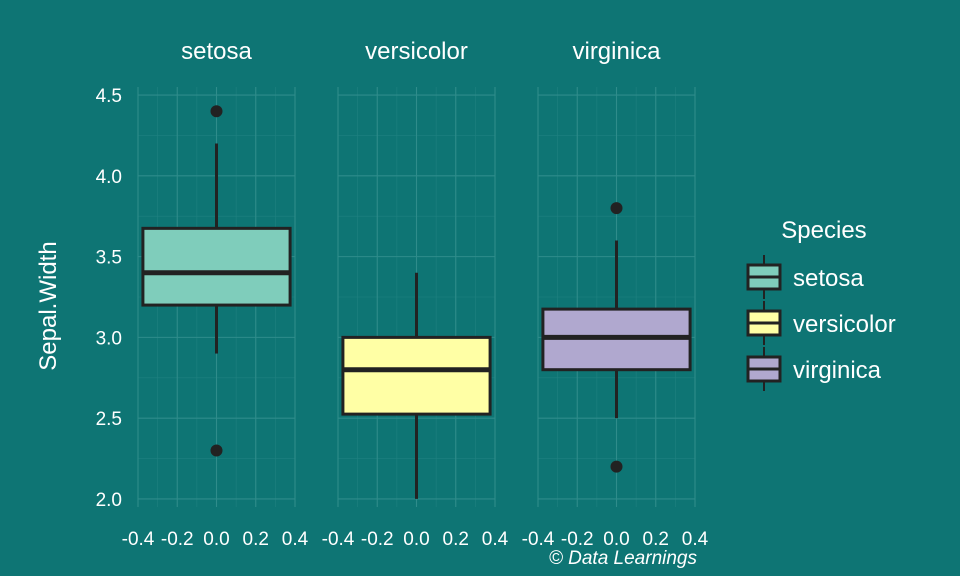 Image resolution: width=960 pixels, height=576 pixels. I want to click on facet-label-virginica: virginica, so click(616, 51).